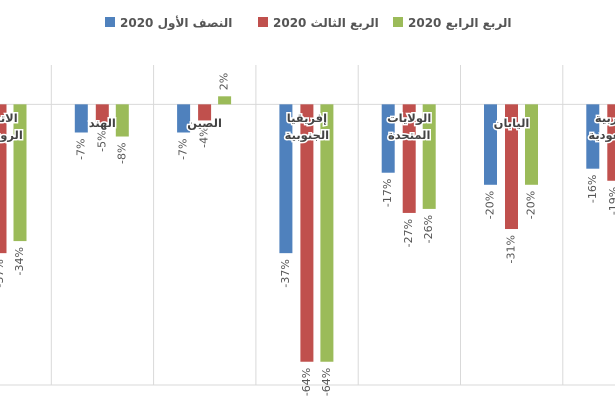  I want to click on category-label: الهند, so click(102, 123).